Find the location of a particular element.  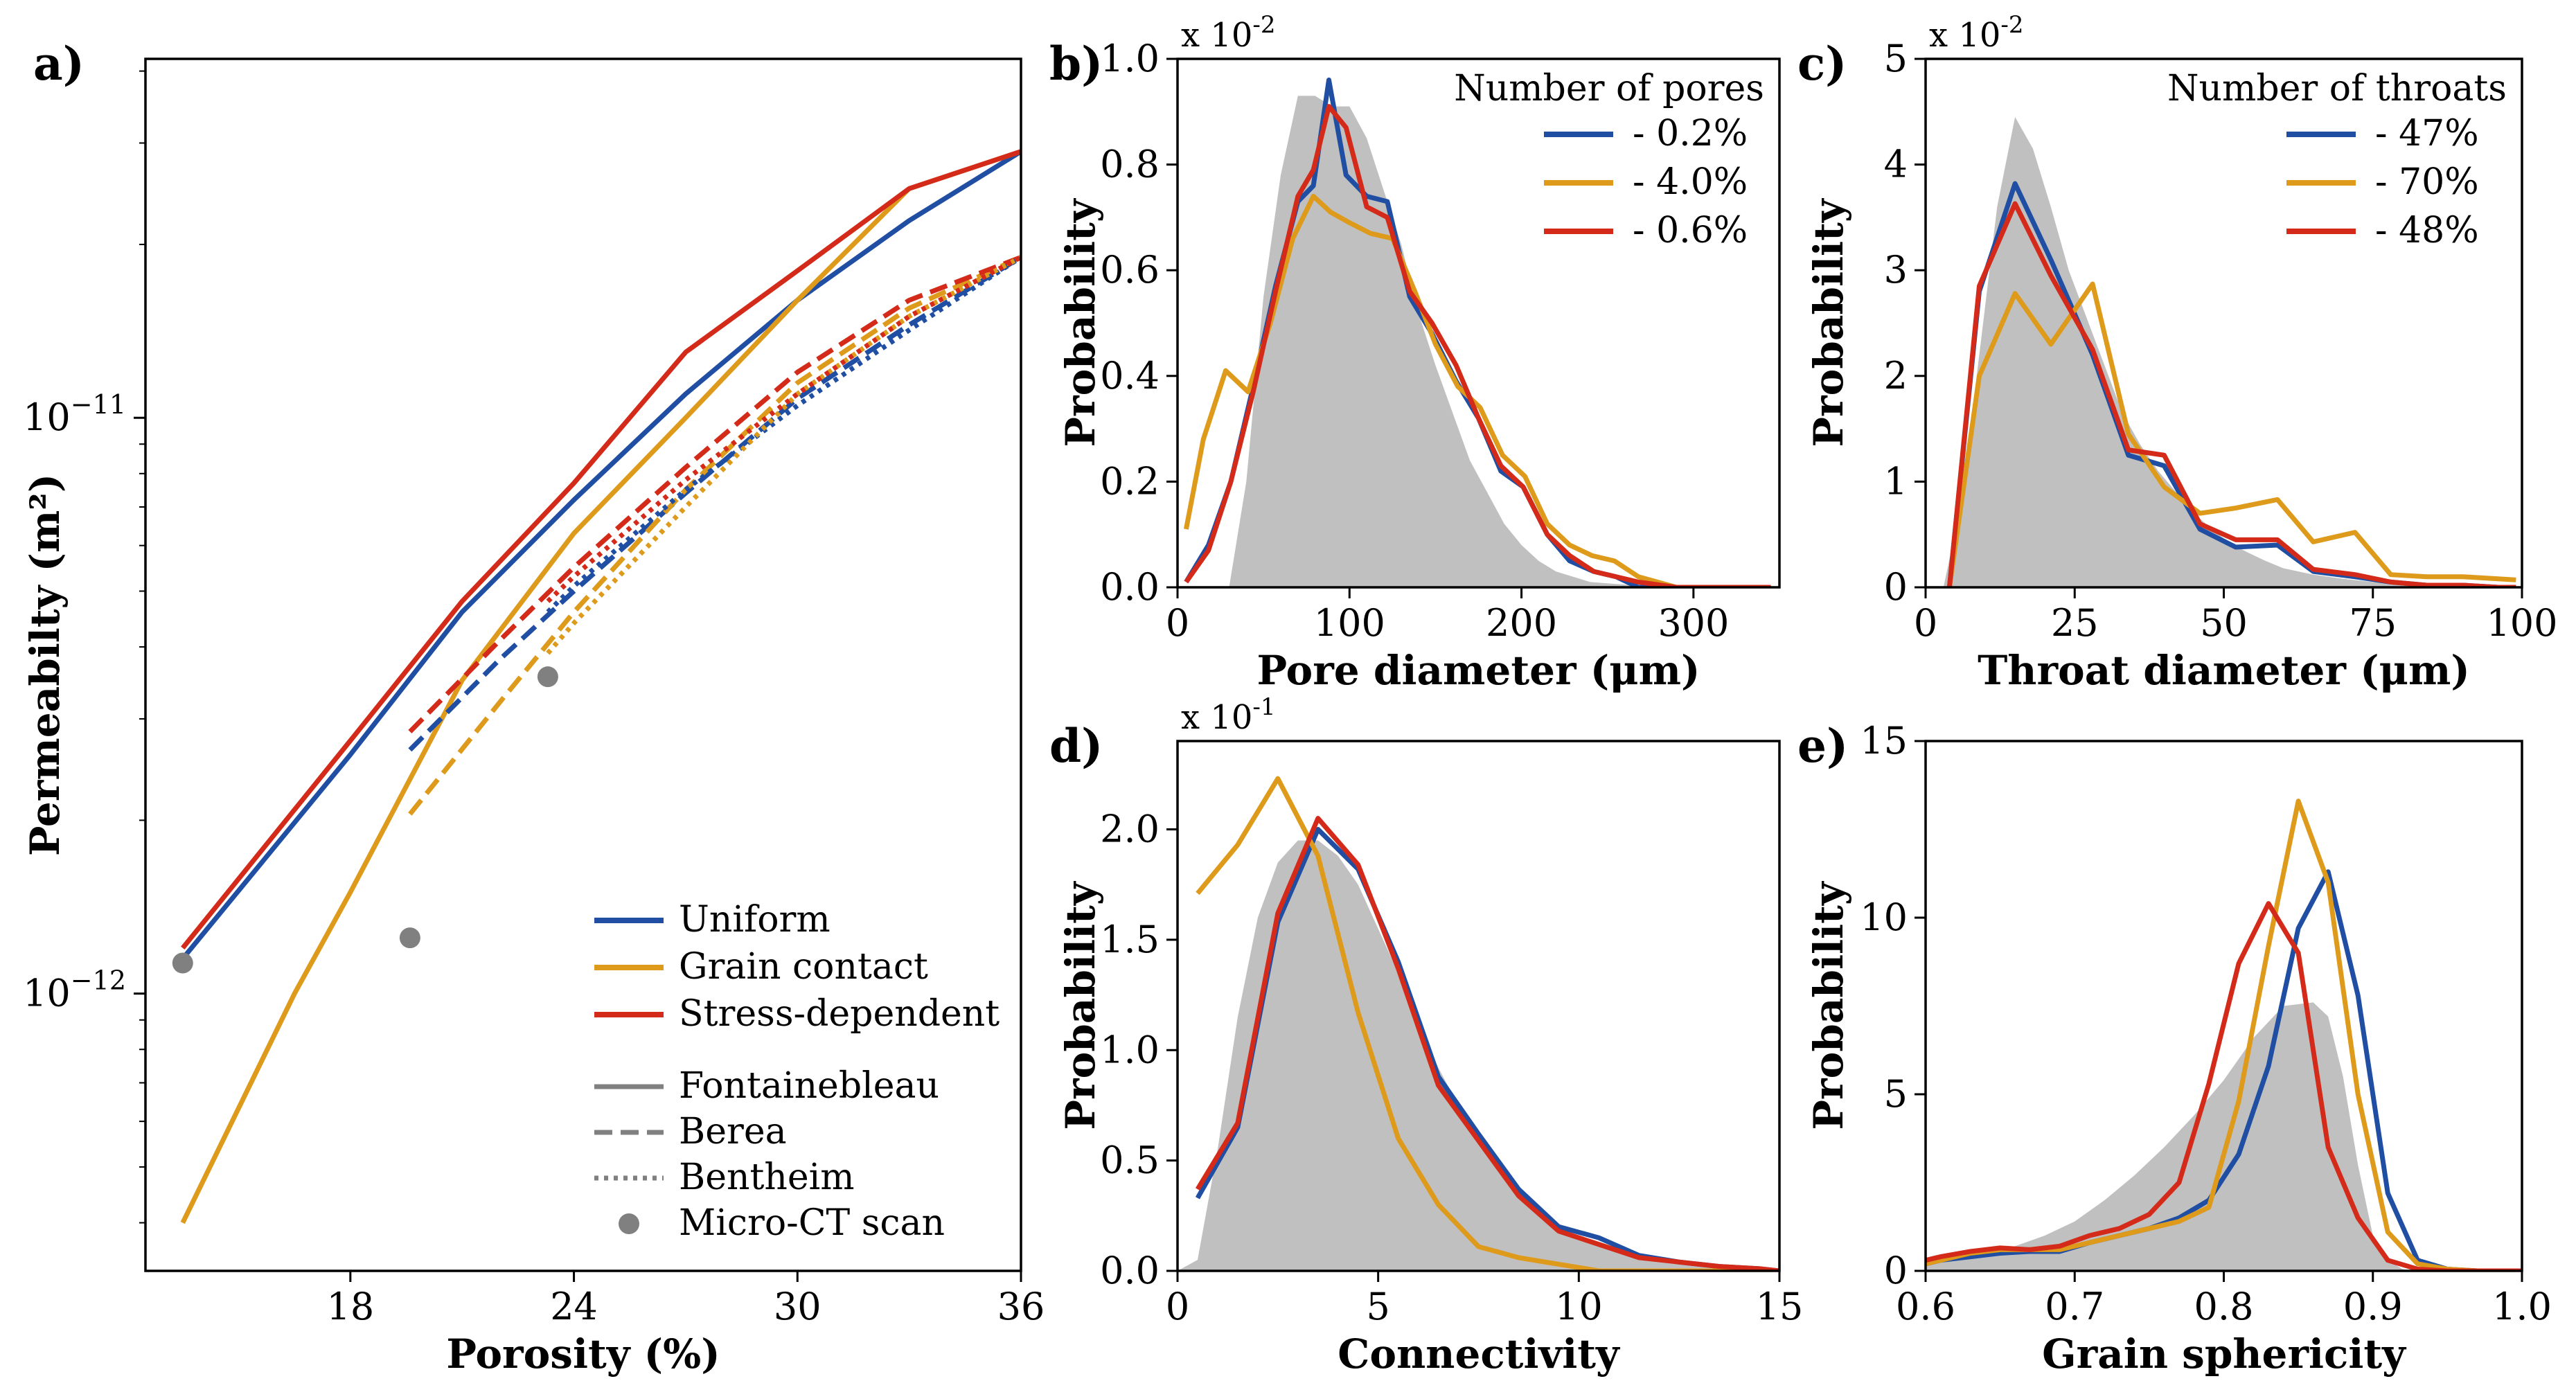

y-tick-label-e-2: 10 is located at coordinates (1884, 917).